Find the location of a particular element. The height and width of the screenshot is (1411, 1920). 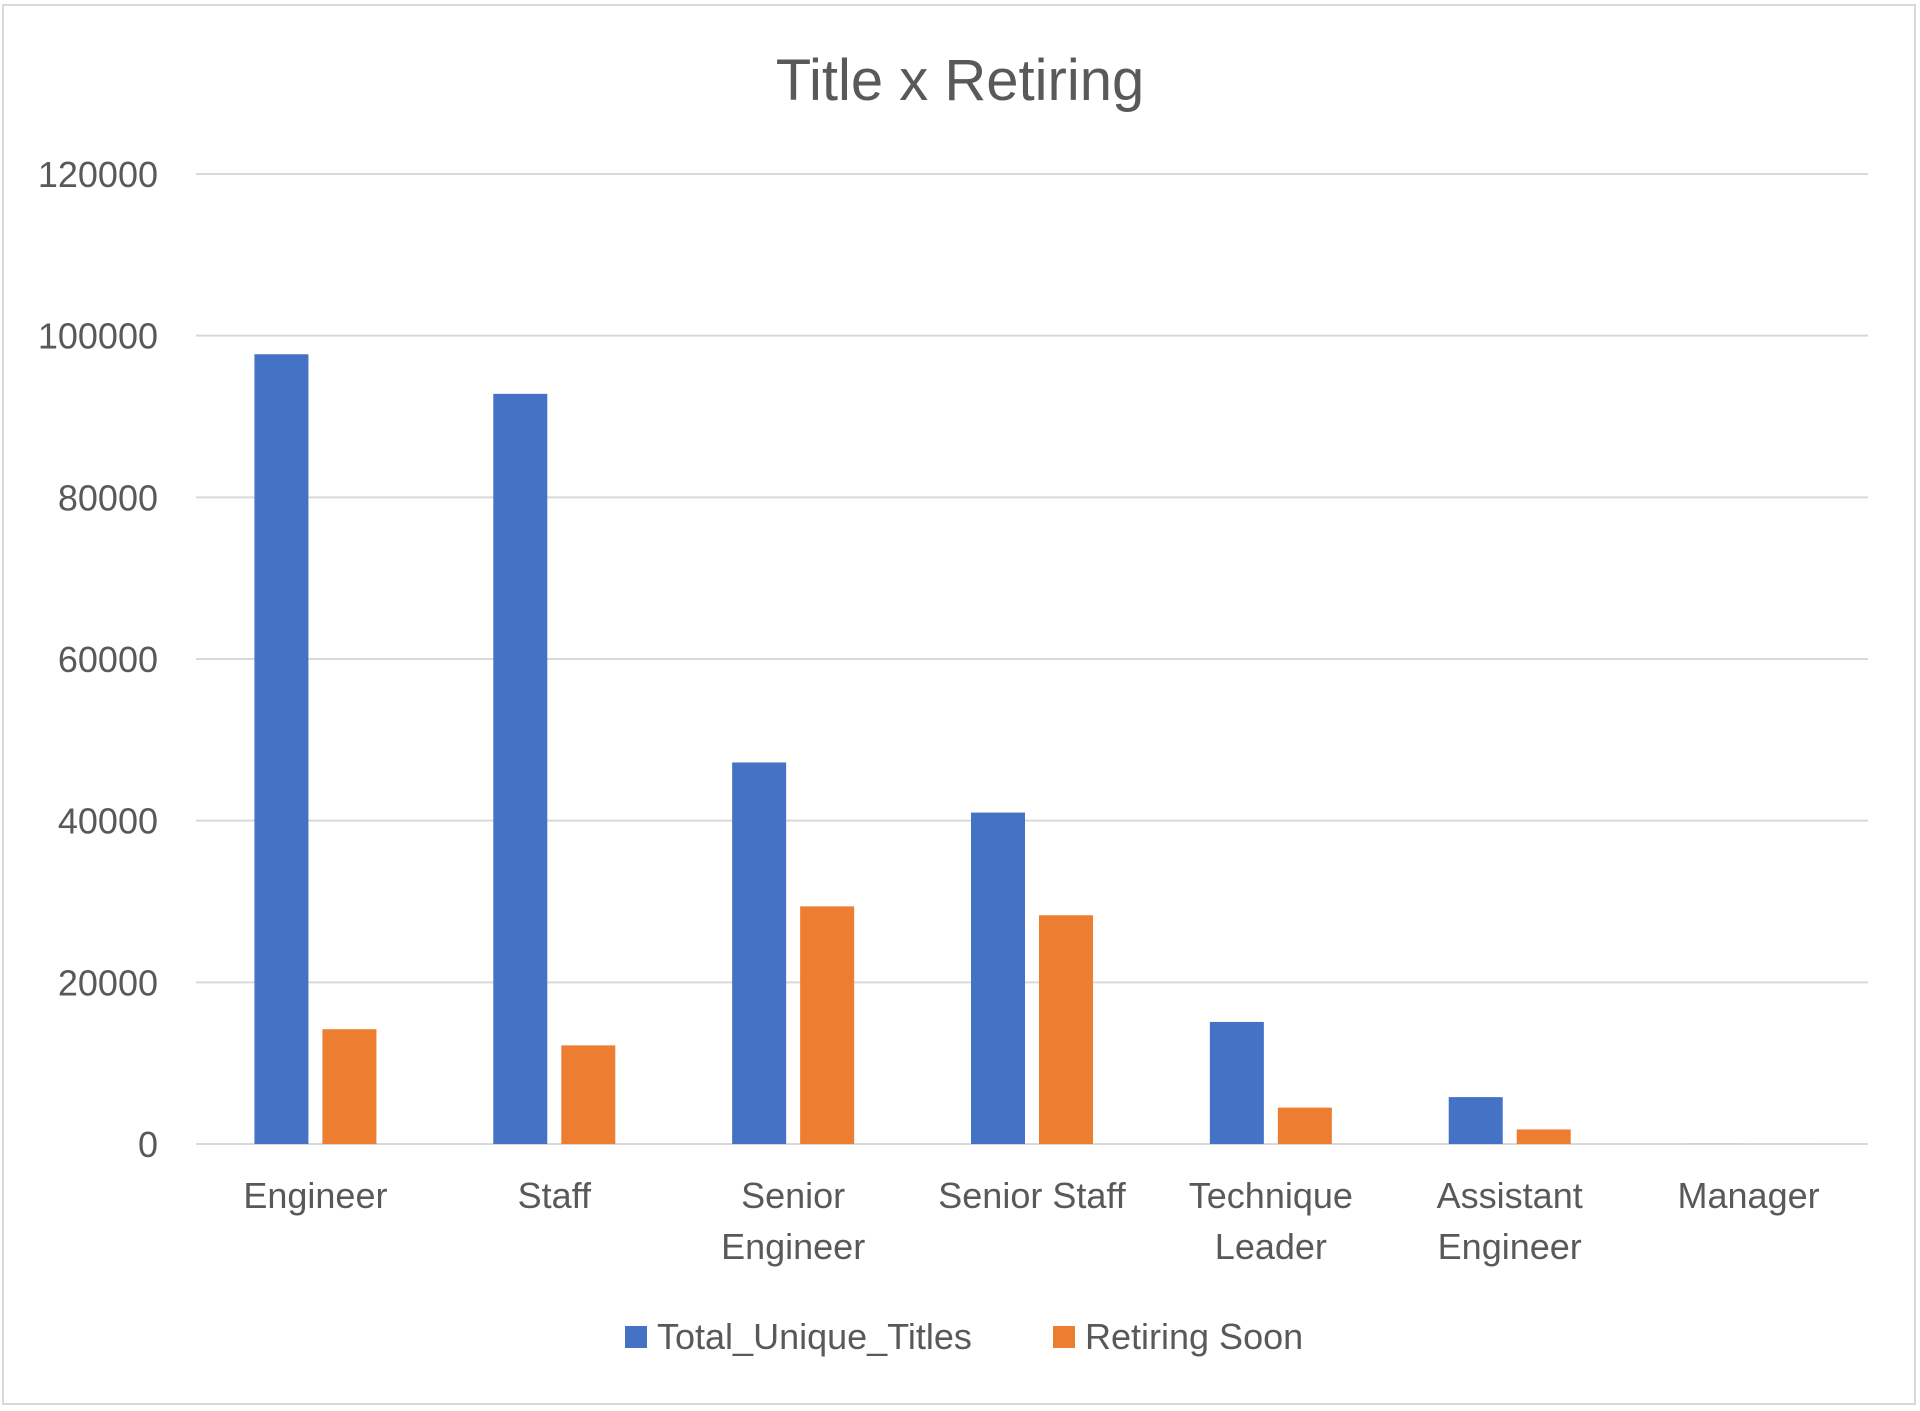

y-tick-label: 100000 is located at coordinates (98, 336).